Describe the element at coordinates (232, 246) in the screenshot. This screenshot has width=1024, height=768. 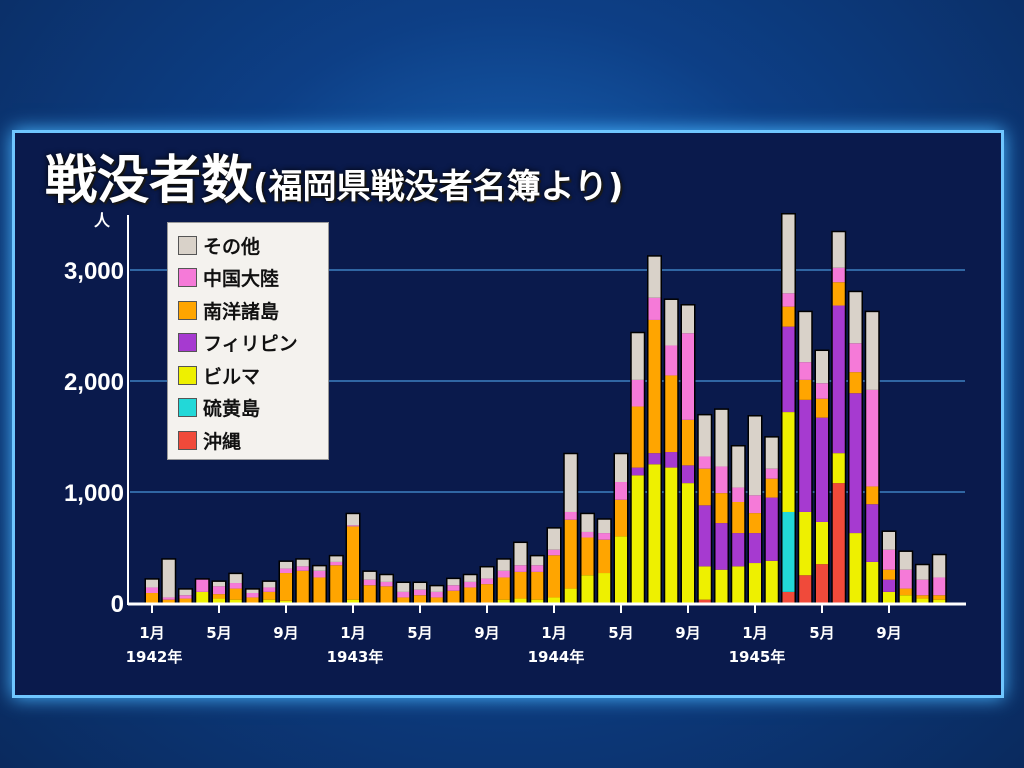
I see `legend-label: その他` at that location.